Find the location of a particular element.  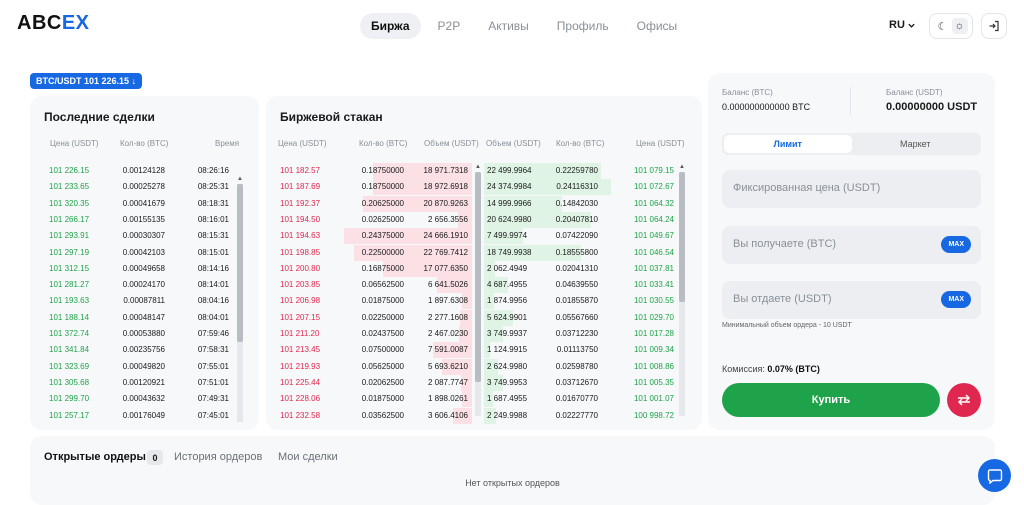

ask-cell: 17 077.6350 is located at coordinates (446, 268).